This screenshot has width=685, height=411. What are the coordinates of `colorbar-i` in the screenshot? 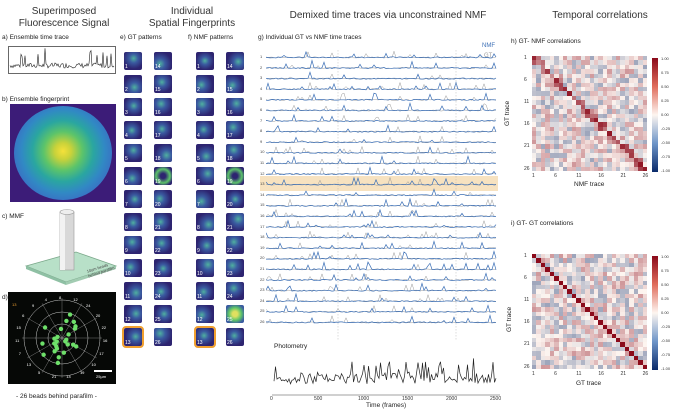 It's located at (655, 313).